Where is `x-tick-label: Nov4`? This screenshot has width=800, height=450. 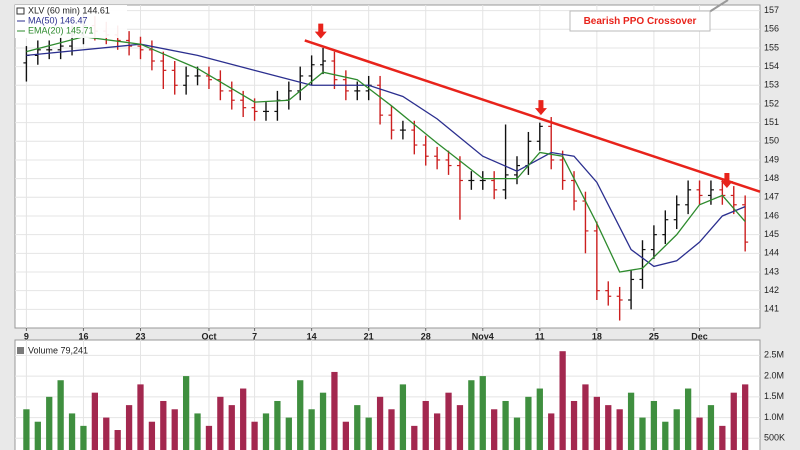 x-tick-label: Nov4 is located at coordinates (483, 336).